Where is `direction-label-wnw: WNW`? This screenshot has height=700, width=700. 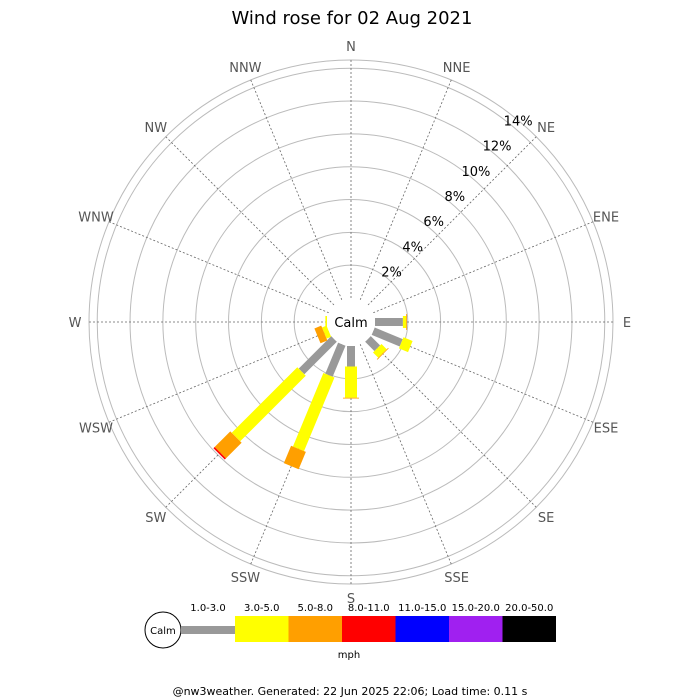
direction-label-wnw: WNW is located at coordinates (96, 217).